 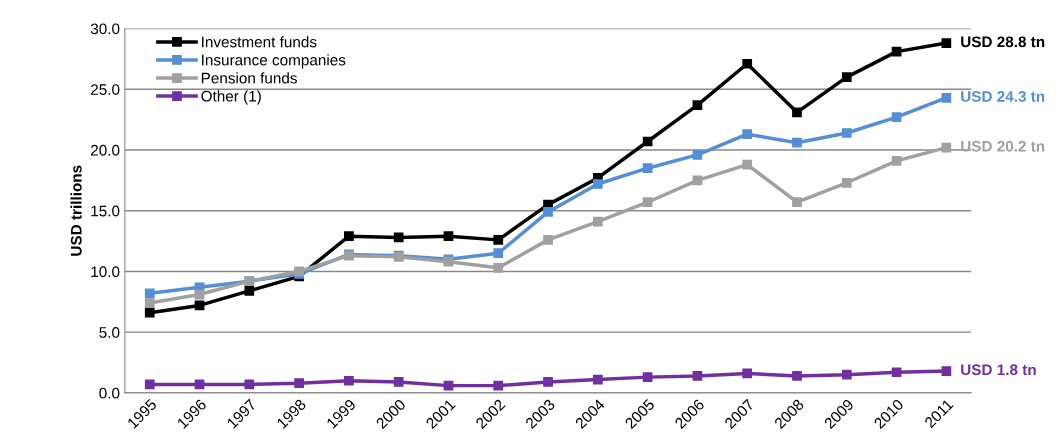 I want to click on legend-label: Insurance companies, so click(x=274, y=61).